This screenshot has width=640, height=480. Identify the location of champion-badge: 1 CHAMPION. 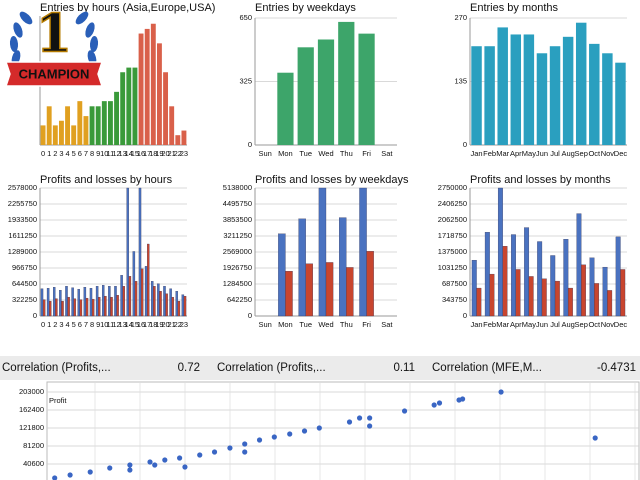
(54, 45).